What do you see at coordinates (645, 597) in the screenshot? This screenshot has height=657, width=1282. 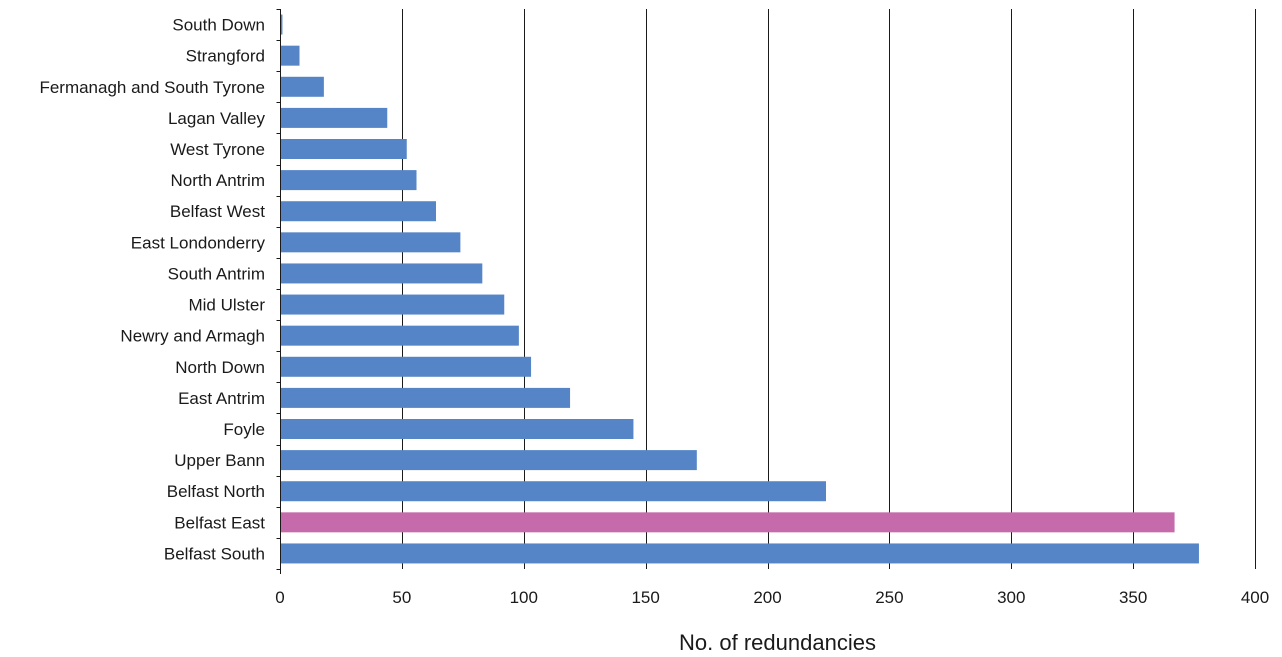 I see `x-tick-label: 150` at bounding box center [645, 597].